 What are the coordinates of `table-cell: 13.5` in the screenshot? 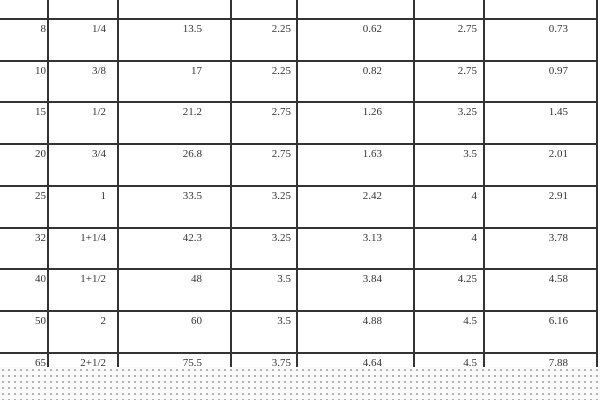 It's located at (192, 29).